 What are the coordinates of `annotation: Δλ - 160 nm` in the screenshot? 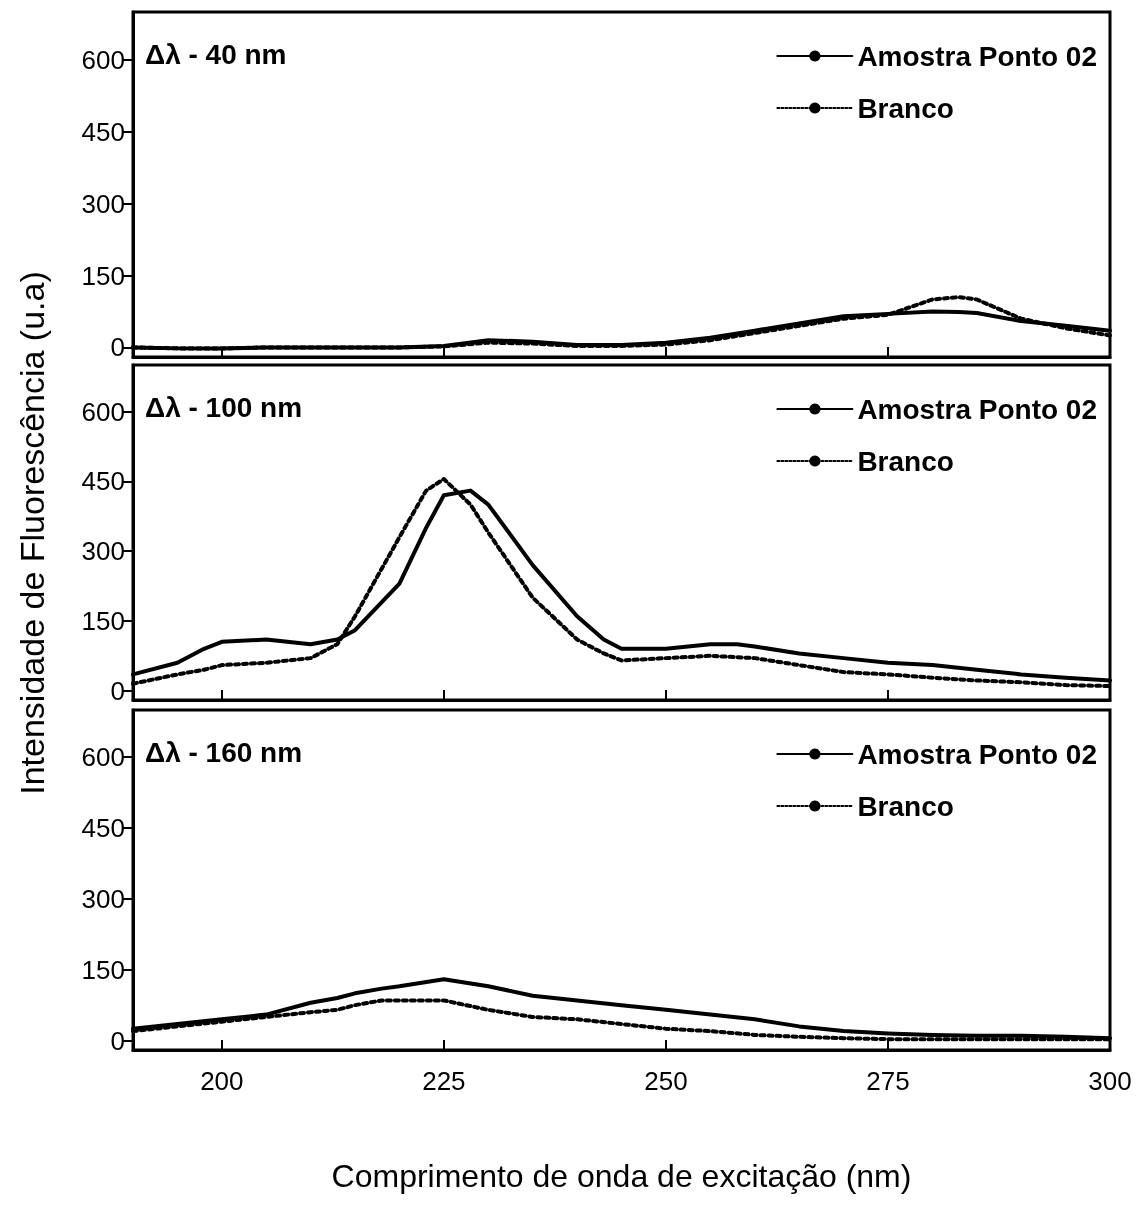 It's located at (224, 752).